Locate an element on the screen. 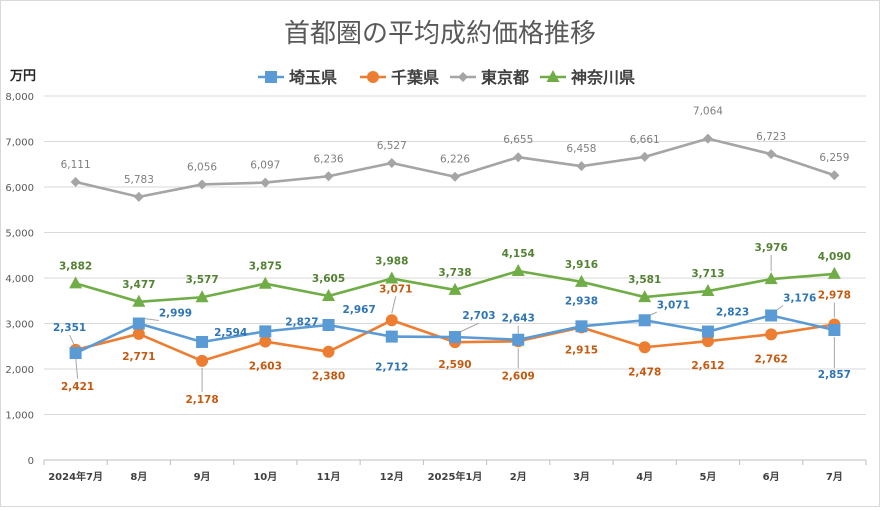  data-label: 2,421 is located at coordinates (77, 387).